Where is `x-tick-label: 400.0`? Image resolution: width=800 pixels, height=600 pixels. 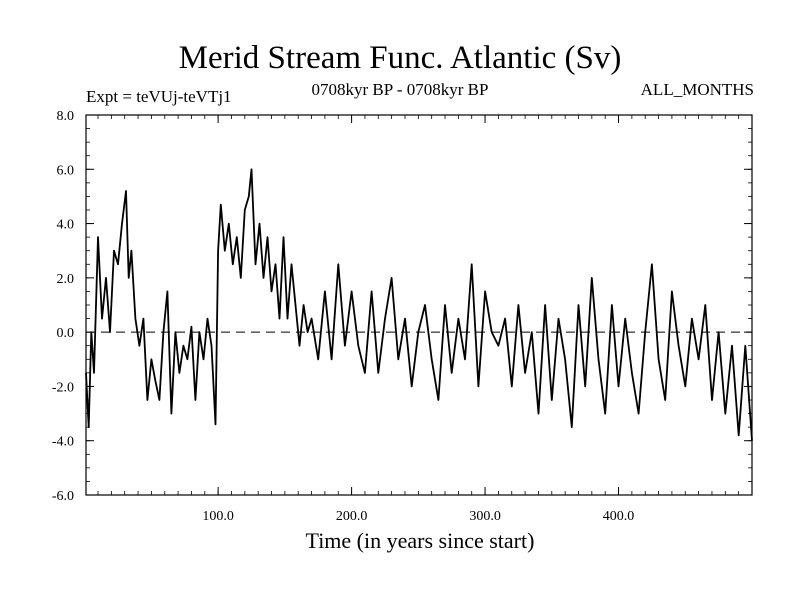 x-tick-label: 400.0 is located at coordinates (619, 516).